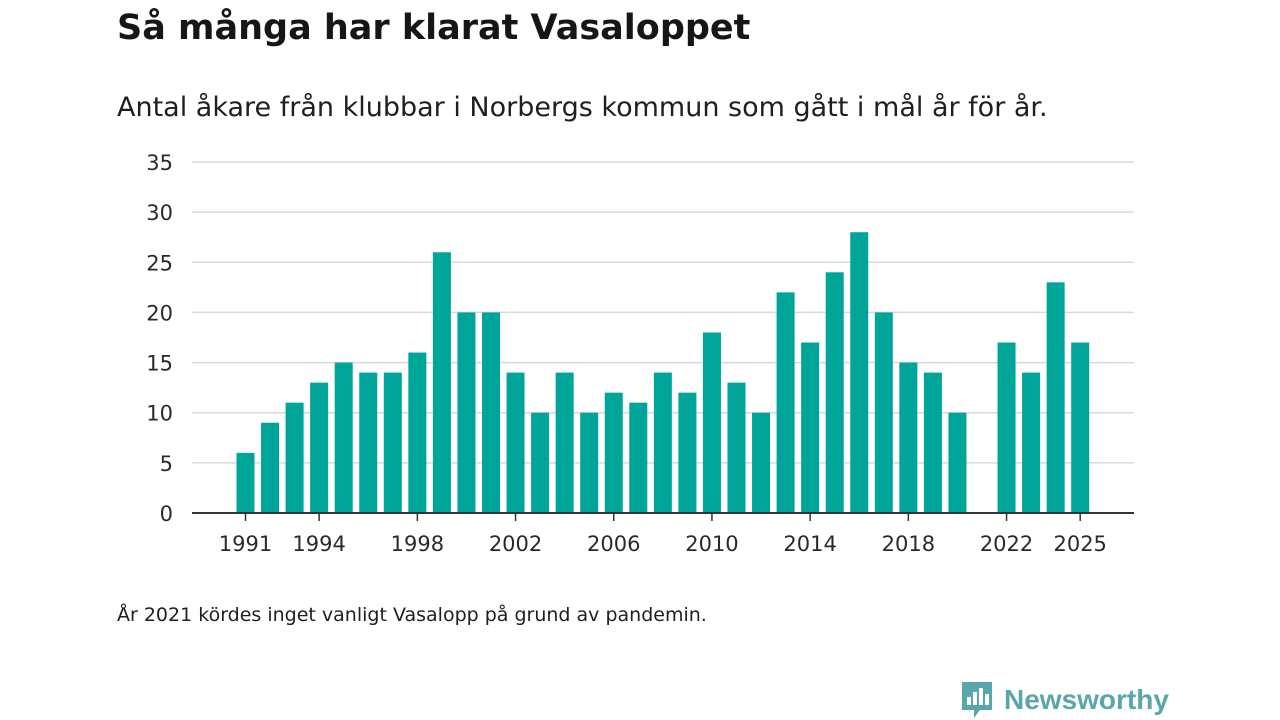  I want to click on bar-2007, so click(638, 457).